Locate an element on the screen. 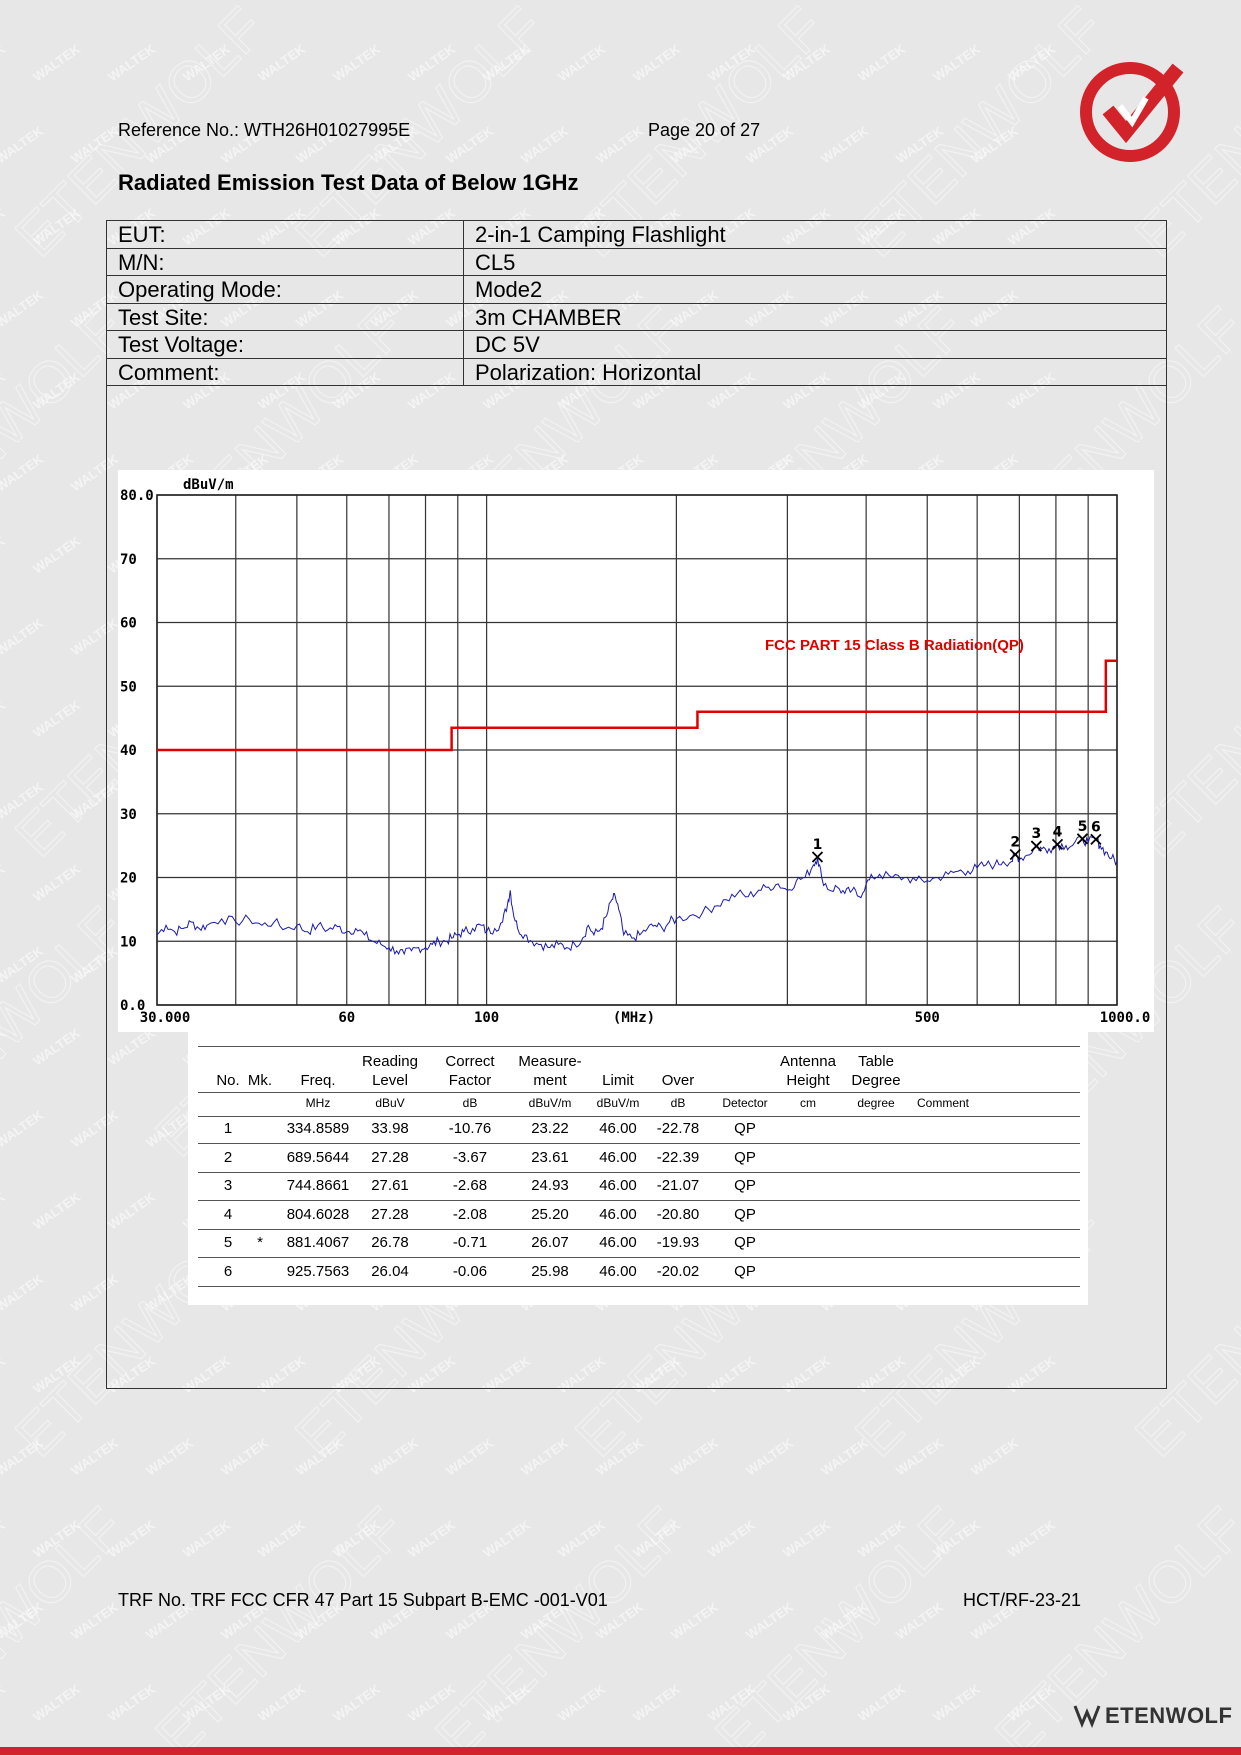 This screenshot has width=1241, height=1755. y-axis-unit: dBuV/m is located at coordinates (208, 485).